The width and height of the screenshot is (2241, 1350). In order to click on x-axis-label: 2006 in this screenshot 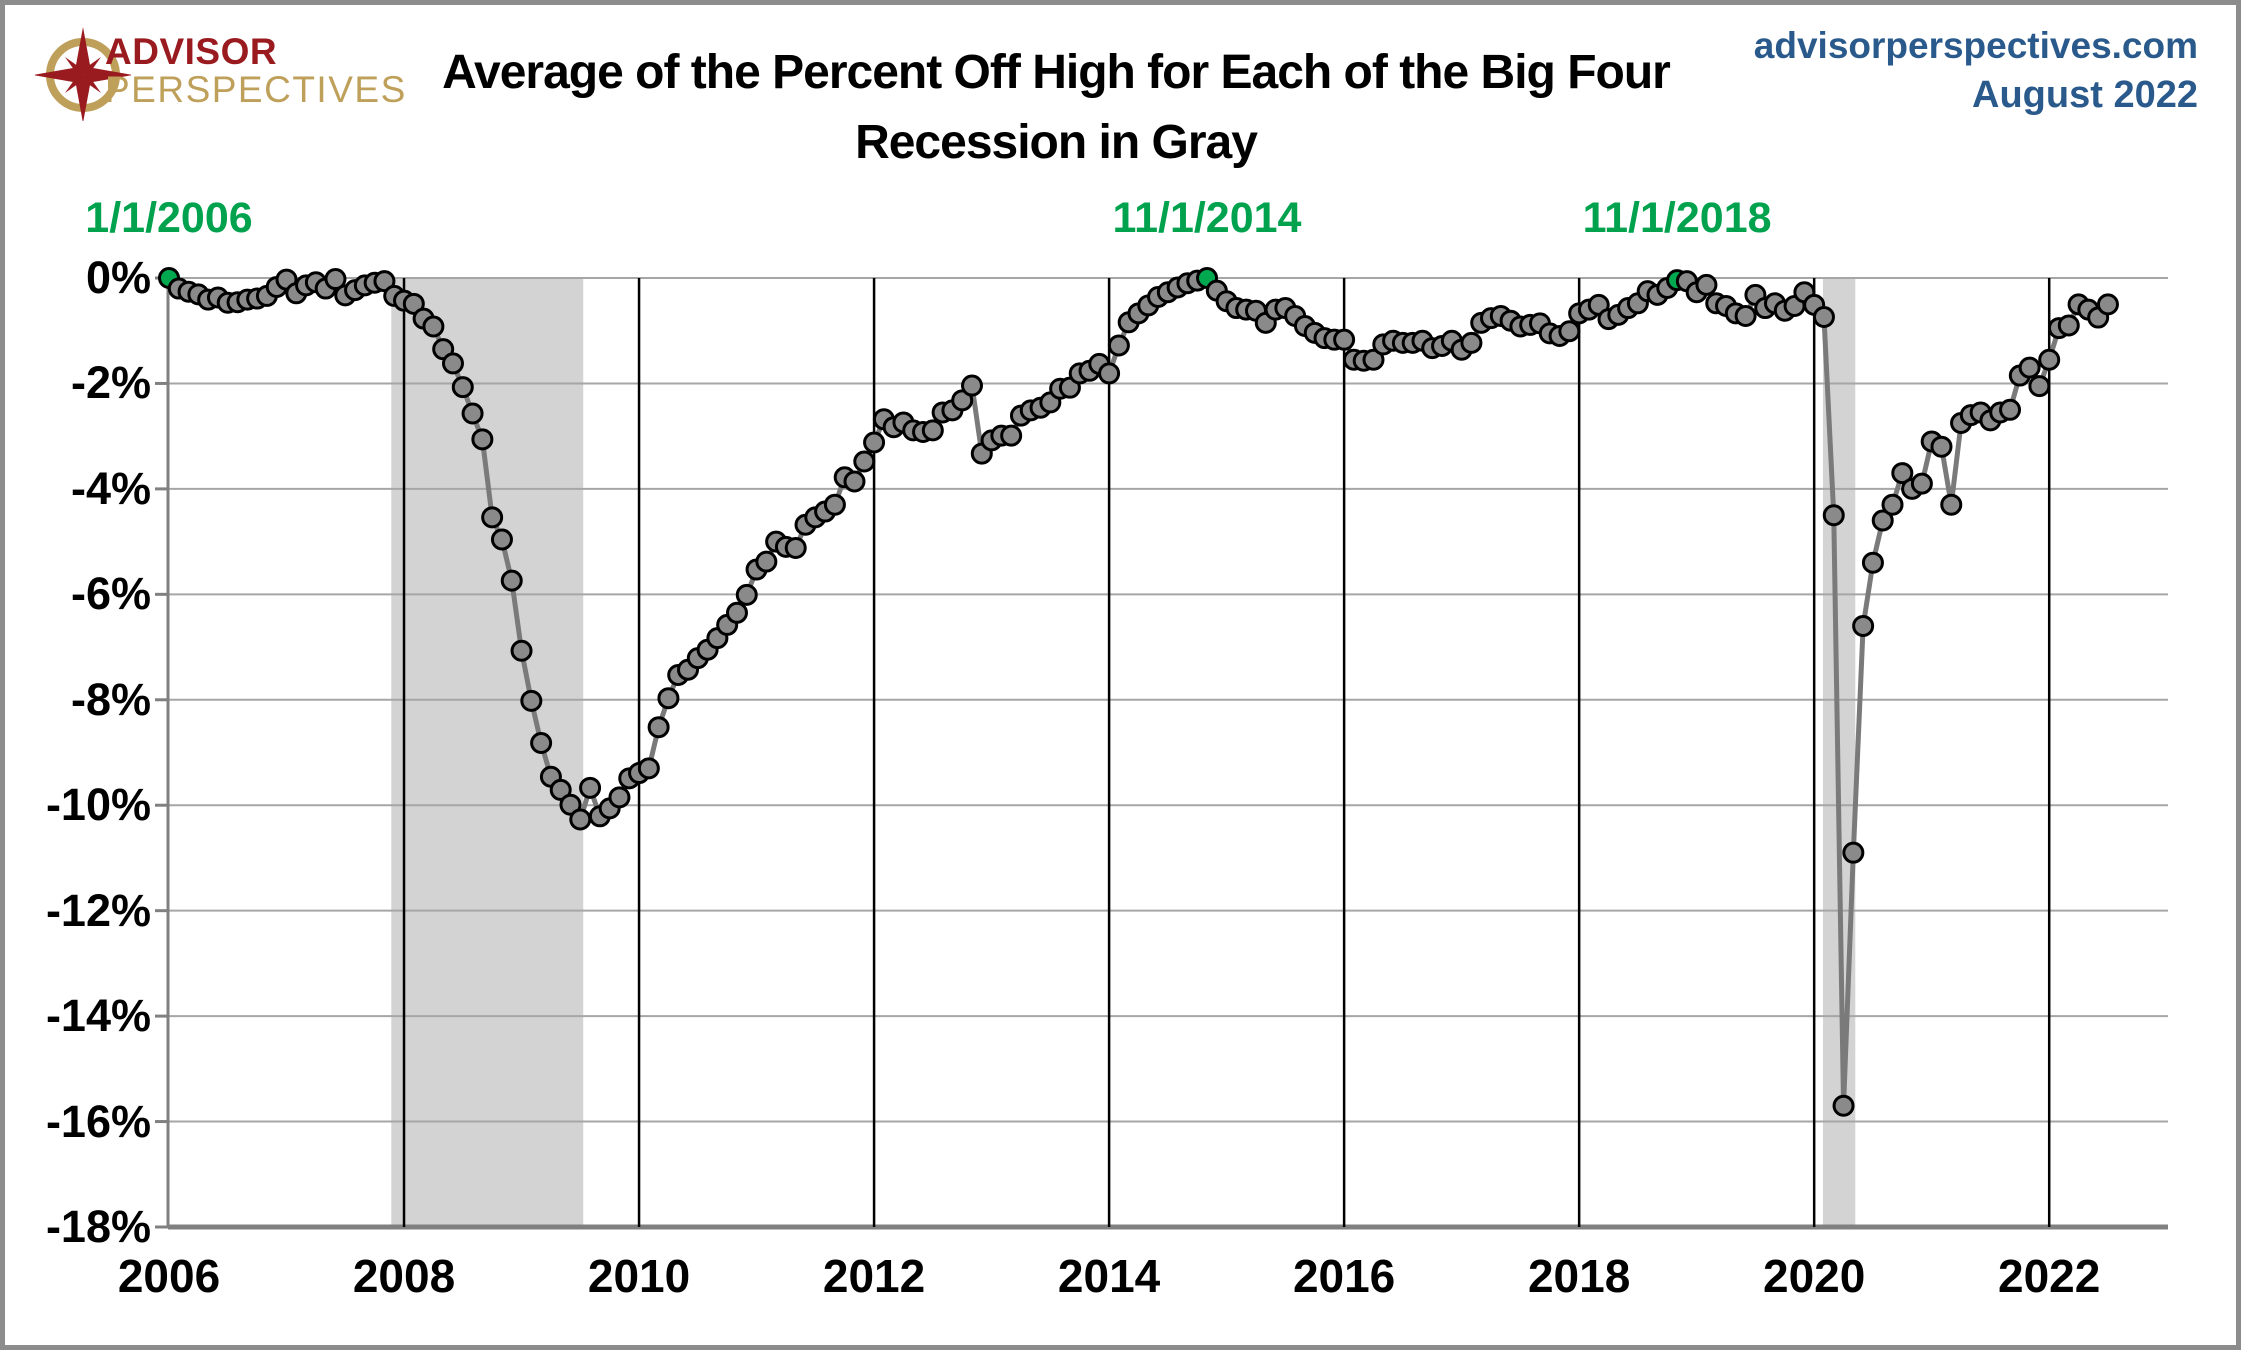, I will do `click(169, 1276)`.